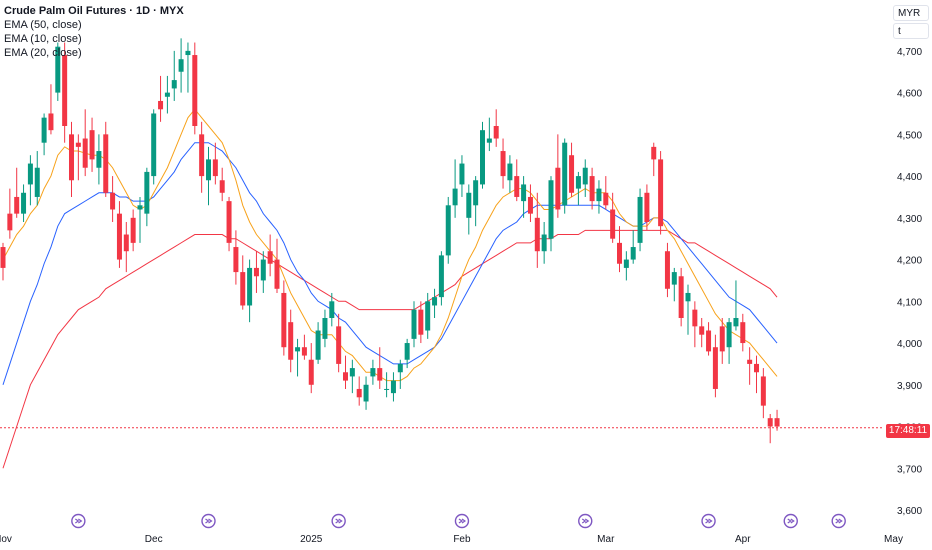 Image resolution: width=932 pixels, height=550 pixels. What do you see at coordinates (43, 39) in the screenshot?
I see `ema10-label: EMA (10, close)` at bounding box center [43, 39].